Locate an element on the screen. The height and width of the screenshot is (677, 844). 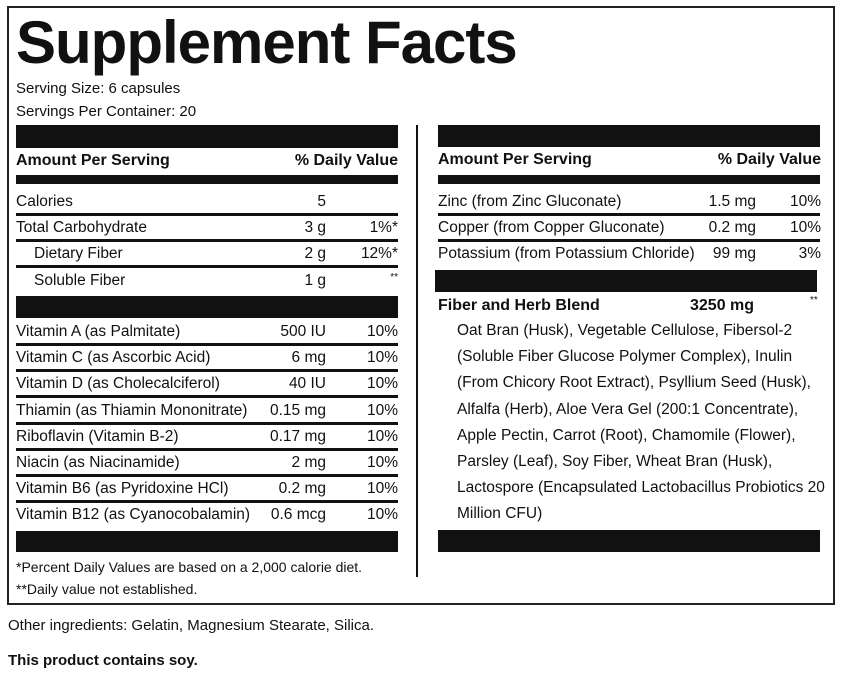
nutrient-row: Soluble Fiber 1 g ** is located at coordinates (207, 282).